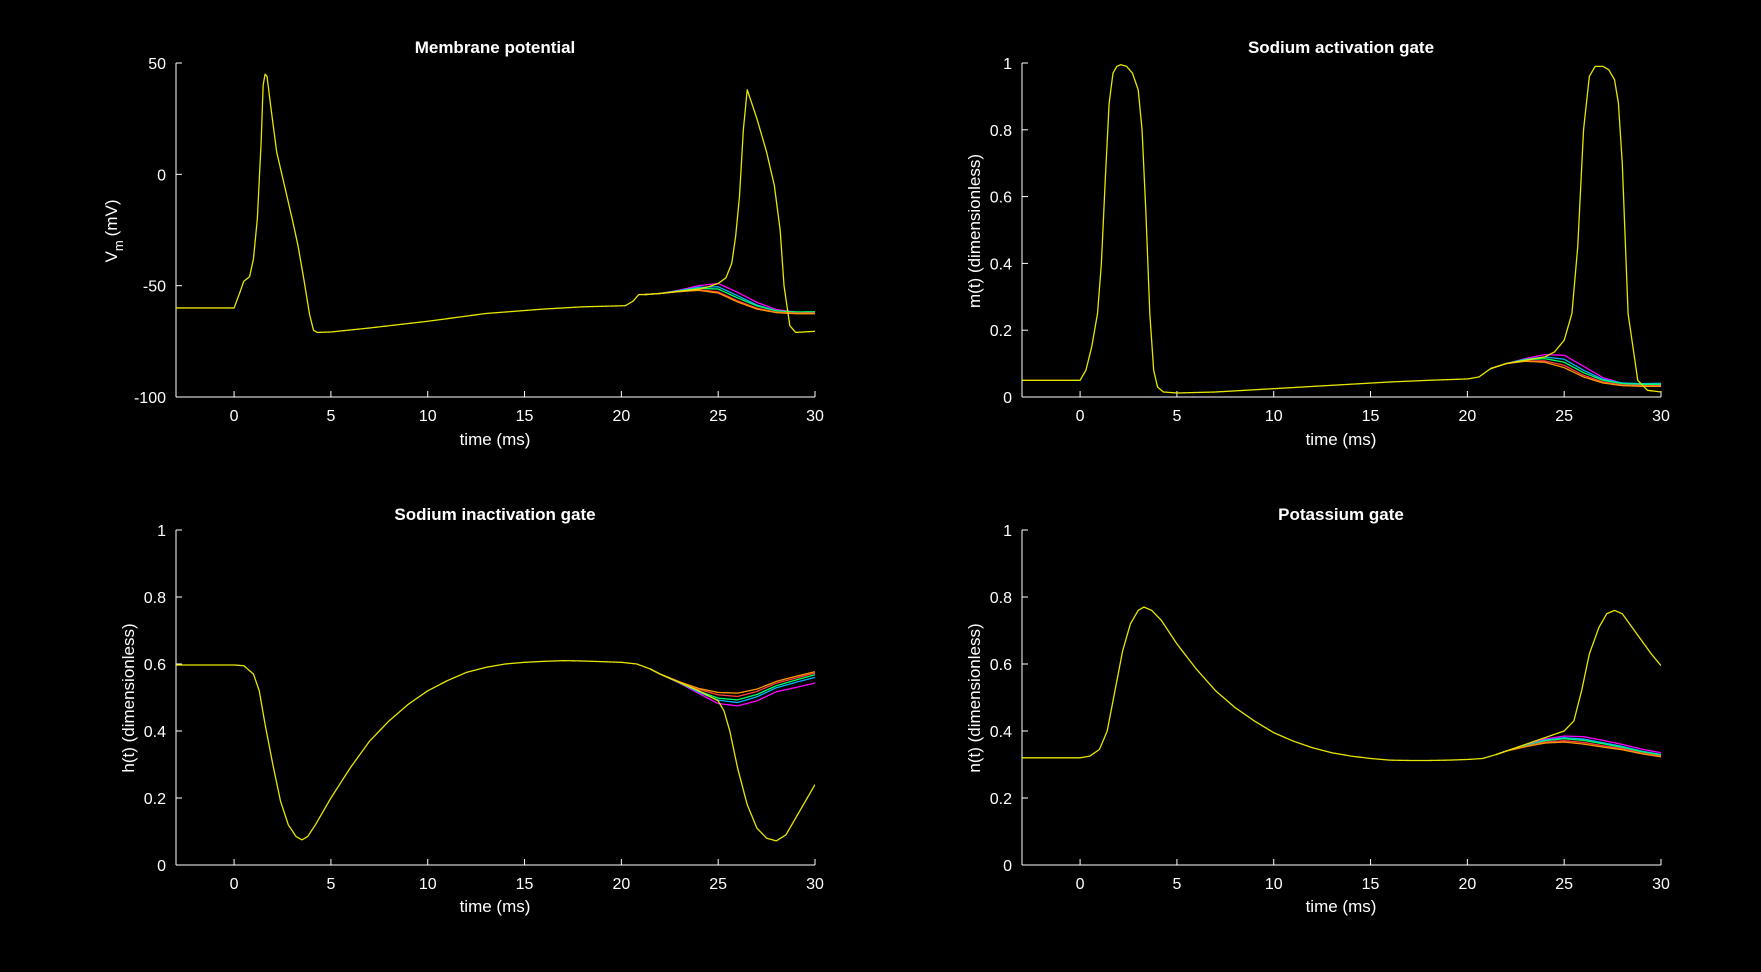 This screenshot has width=1761, height=972. I want to click on y-axis-label-unit: (mV), so click(111, 217).